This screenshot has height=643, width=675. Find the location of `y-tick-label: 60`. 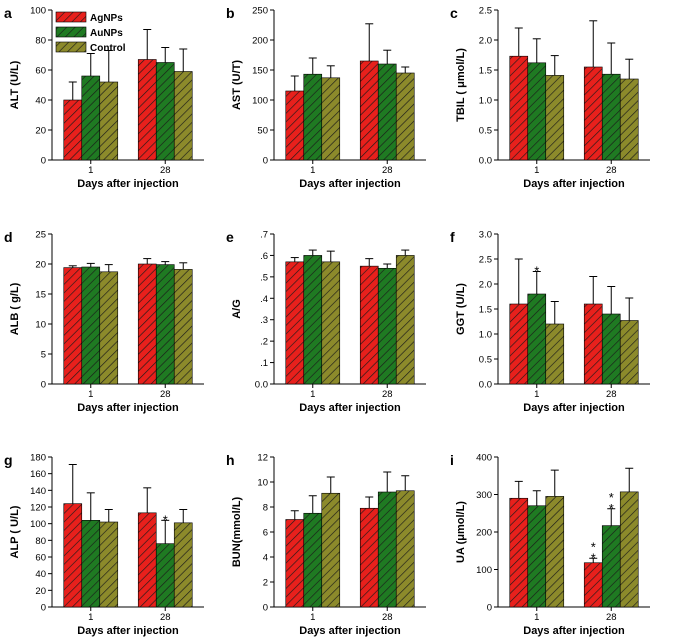

y-tick-label: 60 is located at coordinates (40, 558).